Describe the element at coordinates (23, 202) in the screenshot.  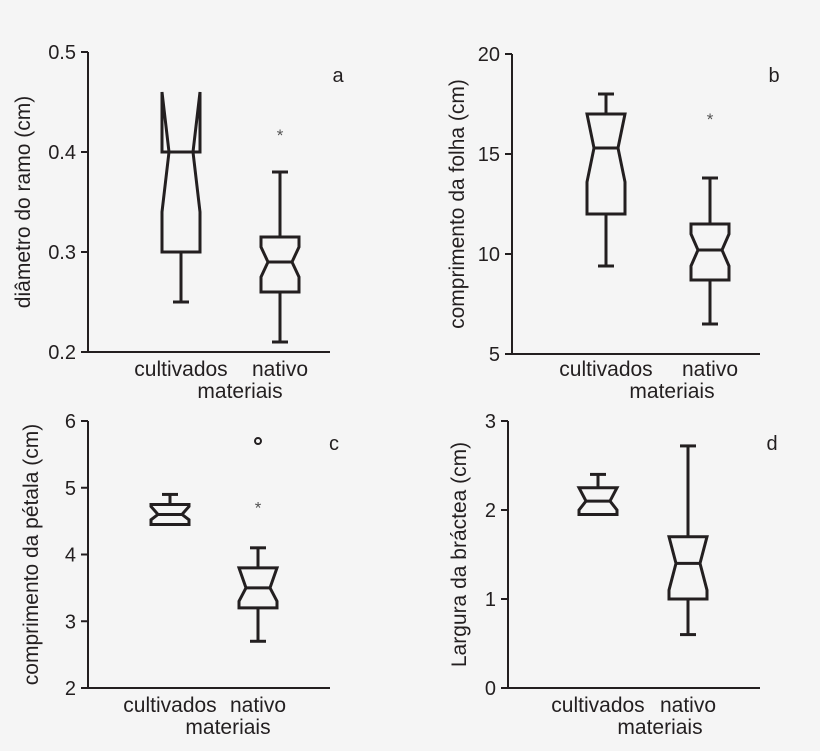
I see `y-axis-title: diâmetro do ramo (cm)` at that location.